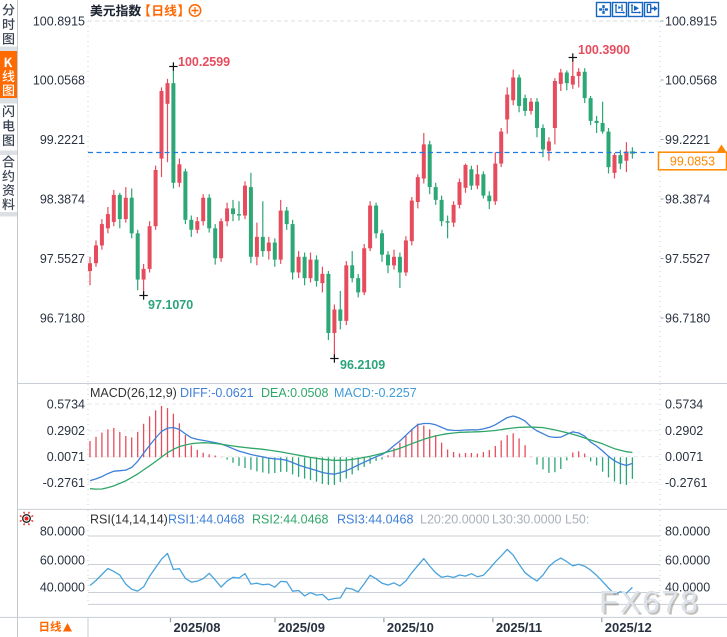 Image resolution: width=727 pixels, height=637 pixels. Describe the element at coordinates (129, 520) in the screenshot. I see `svg-text: RSI(14,14,14)` at that location.